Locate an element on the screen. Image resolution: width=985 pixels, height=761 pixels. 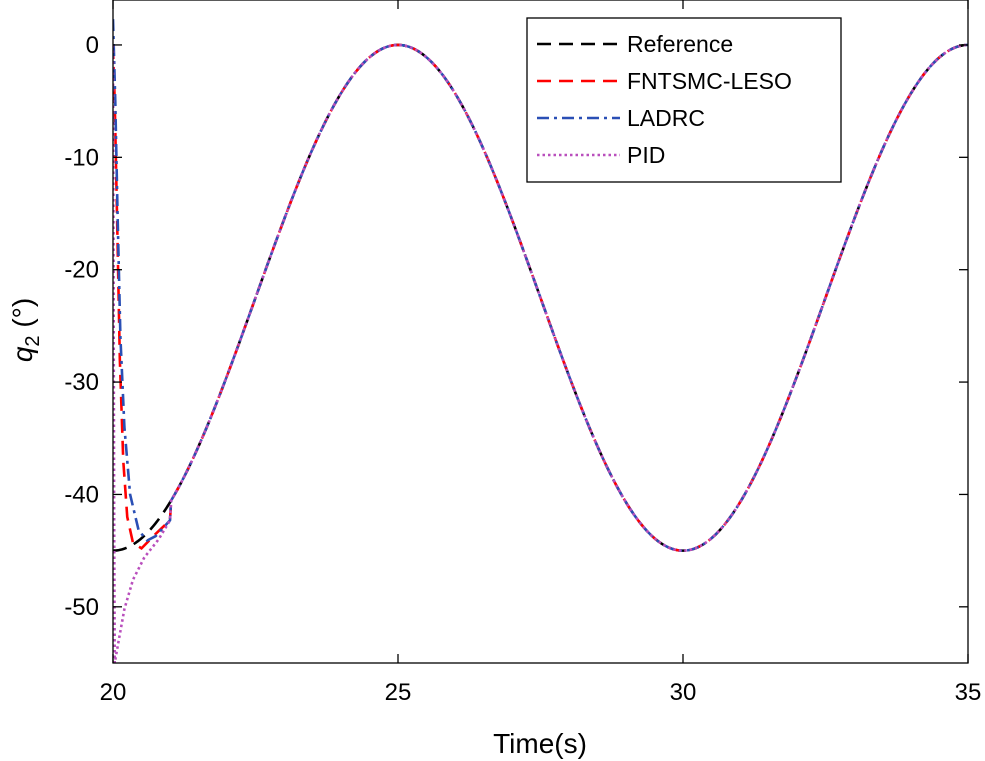
x-tick-label: 25 is located at coordinates (398, 692).